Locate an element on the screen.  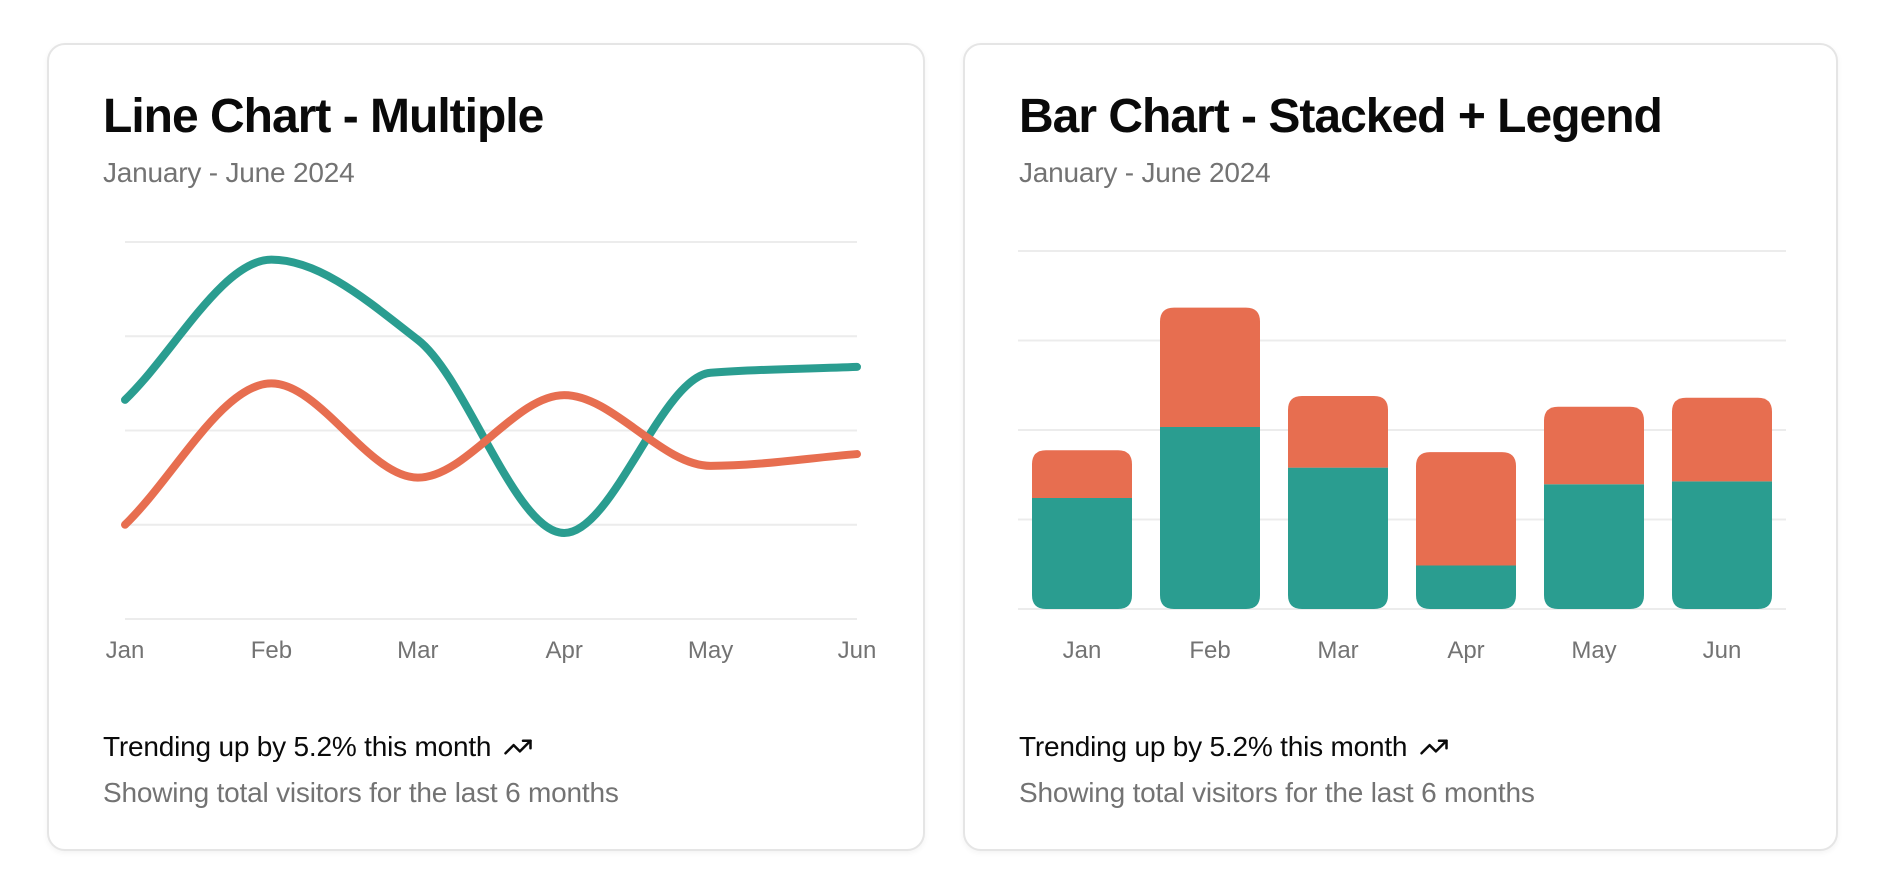
line-series-mobile is located at coordinates (491, 454).